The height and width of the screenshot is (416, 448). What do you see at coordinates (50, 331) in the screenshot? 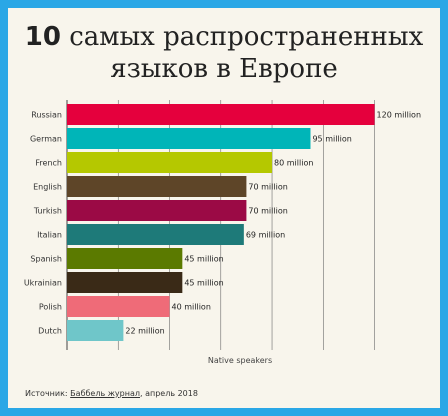
I see `category-label: Dutch` at bounding box center [50, 331].